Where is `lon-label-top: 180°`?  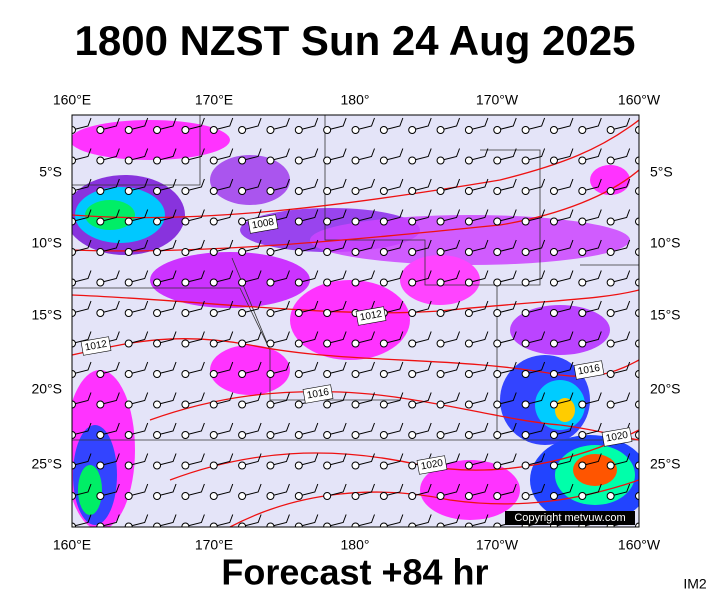
lon-label-top: 180° is located at coordinates (355, 100).